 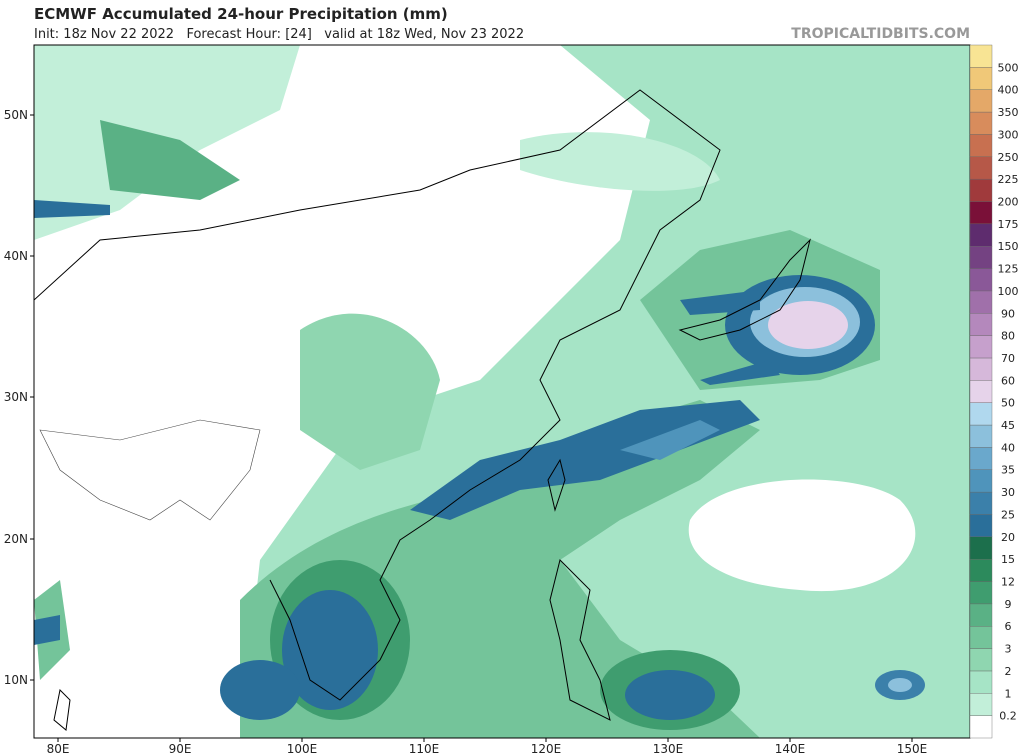 What do you see at coordinates (668, 749) in the screenshot?
I see `lon-label: 130E` at bounding box center [668, 749].